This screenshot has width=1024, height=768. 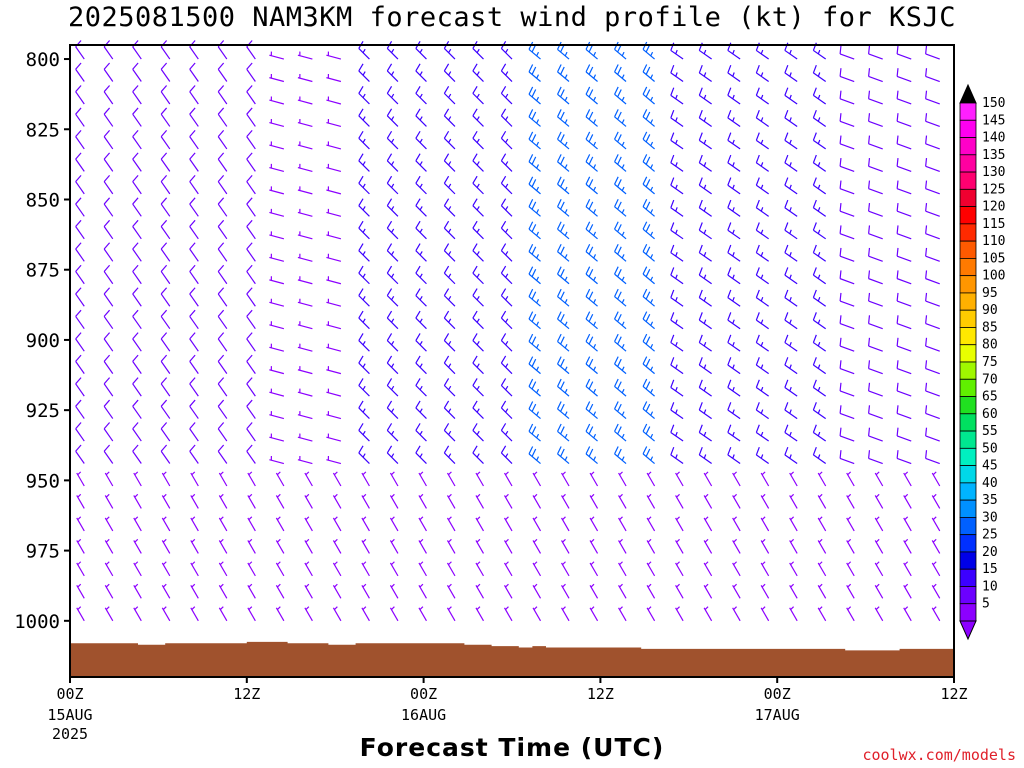 What do you see at coordinates (993, 224) in the screenshot?
I see `colorbar-label: 115` at bounding box center [993, 224].